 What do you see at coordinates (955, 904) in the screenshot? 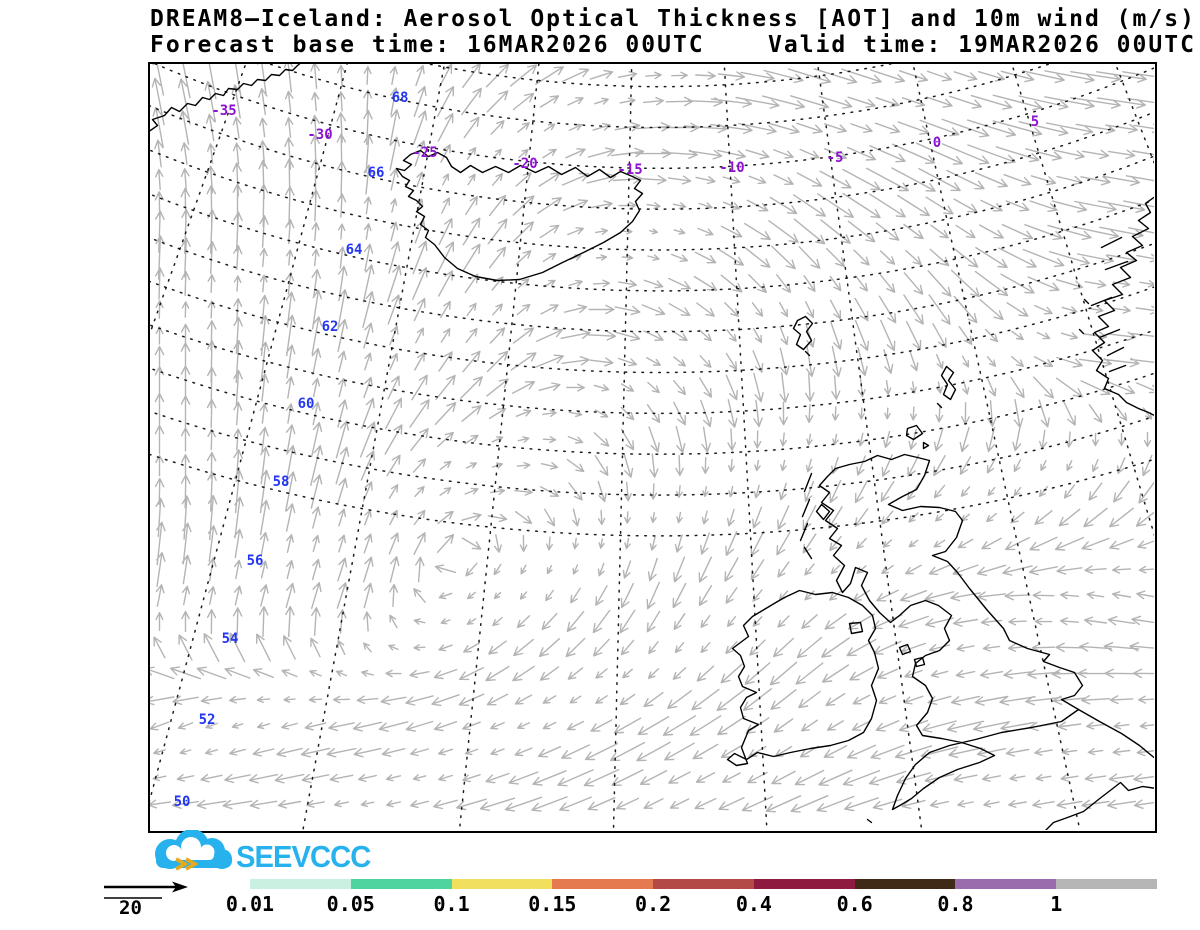
I see `legend-value: 0.8` at bounding box center [955, 904].